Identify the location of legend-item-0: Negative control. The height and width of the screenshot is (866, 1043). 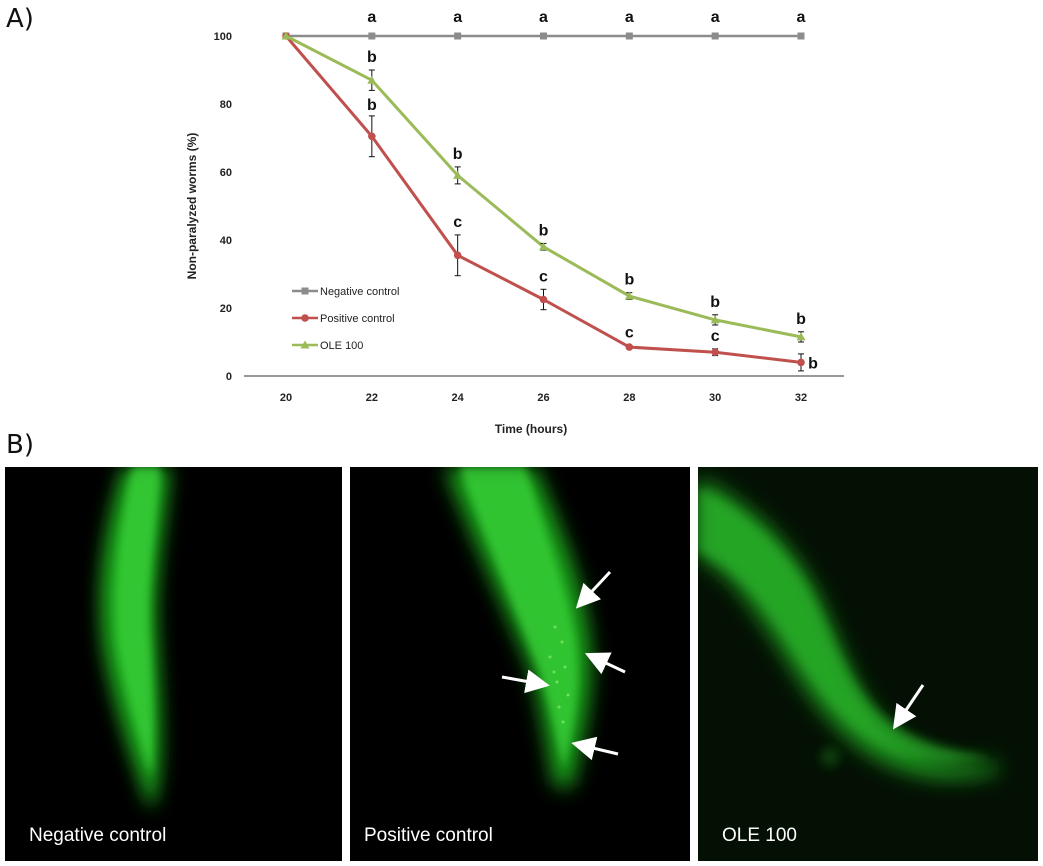
(346, 292).